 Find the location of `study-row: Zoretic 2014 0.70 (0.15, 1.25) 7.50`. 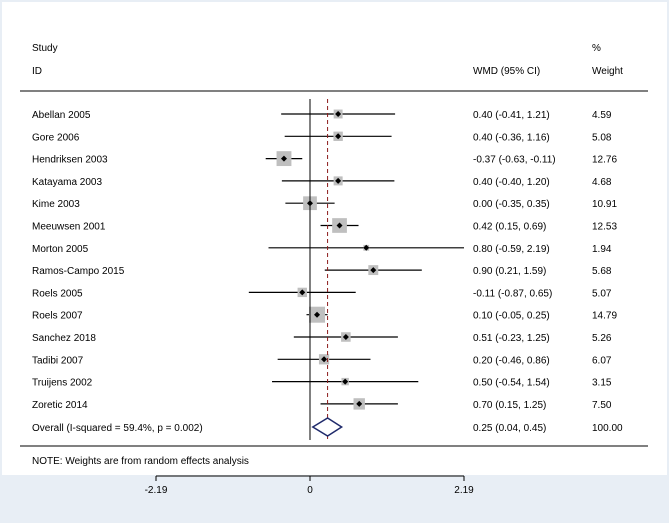

study-row: Zoretic 2014 0.70 (0.15, 1.25) 7.50 is located at coordinates (322, 404).